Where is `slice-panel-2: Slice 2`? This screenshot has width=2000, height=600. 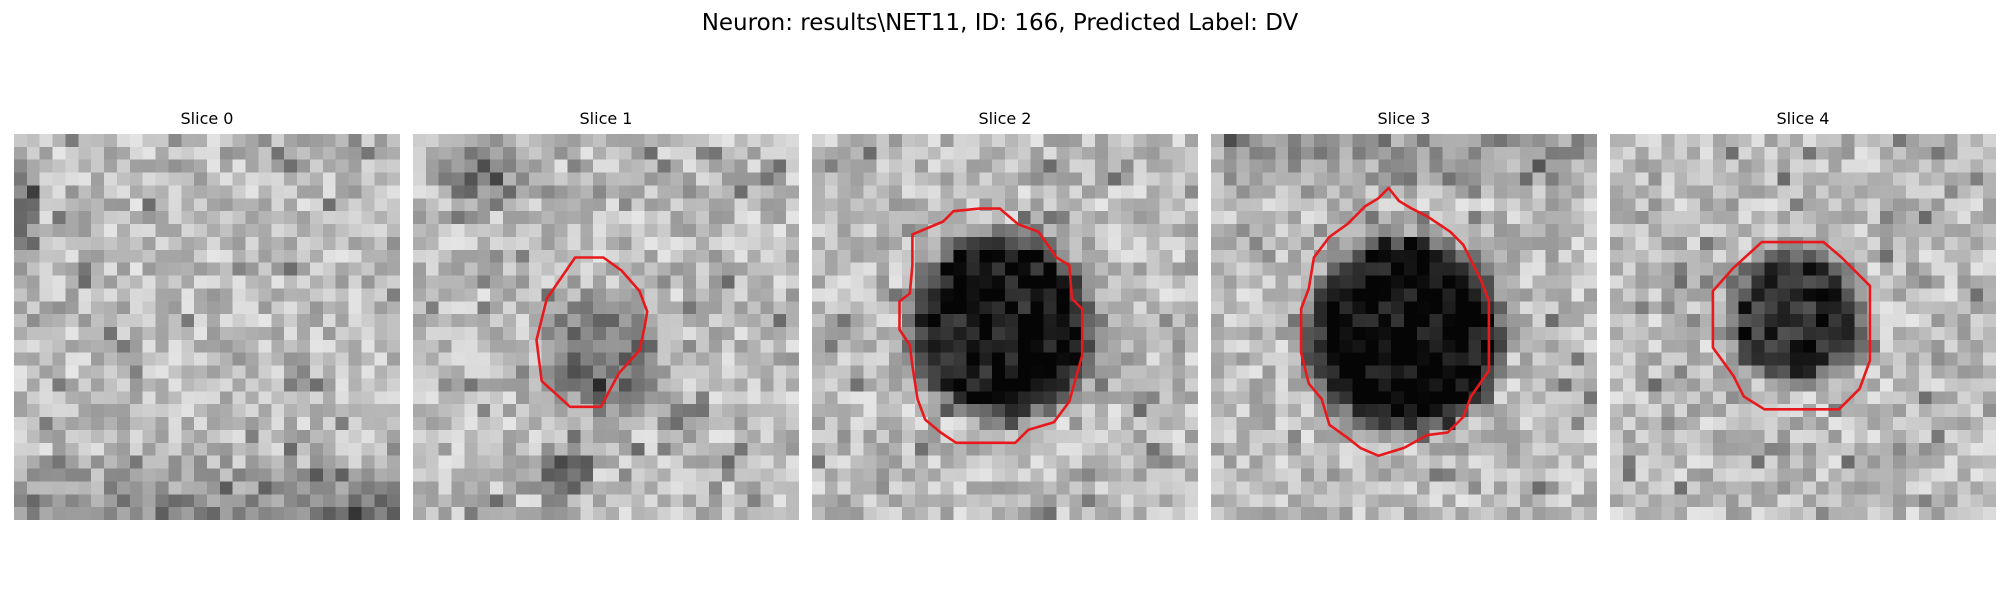
slice-panel-2: Slice 2 is located at coordinates (1005, 314).